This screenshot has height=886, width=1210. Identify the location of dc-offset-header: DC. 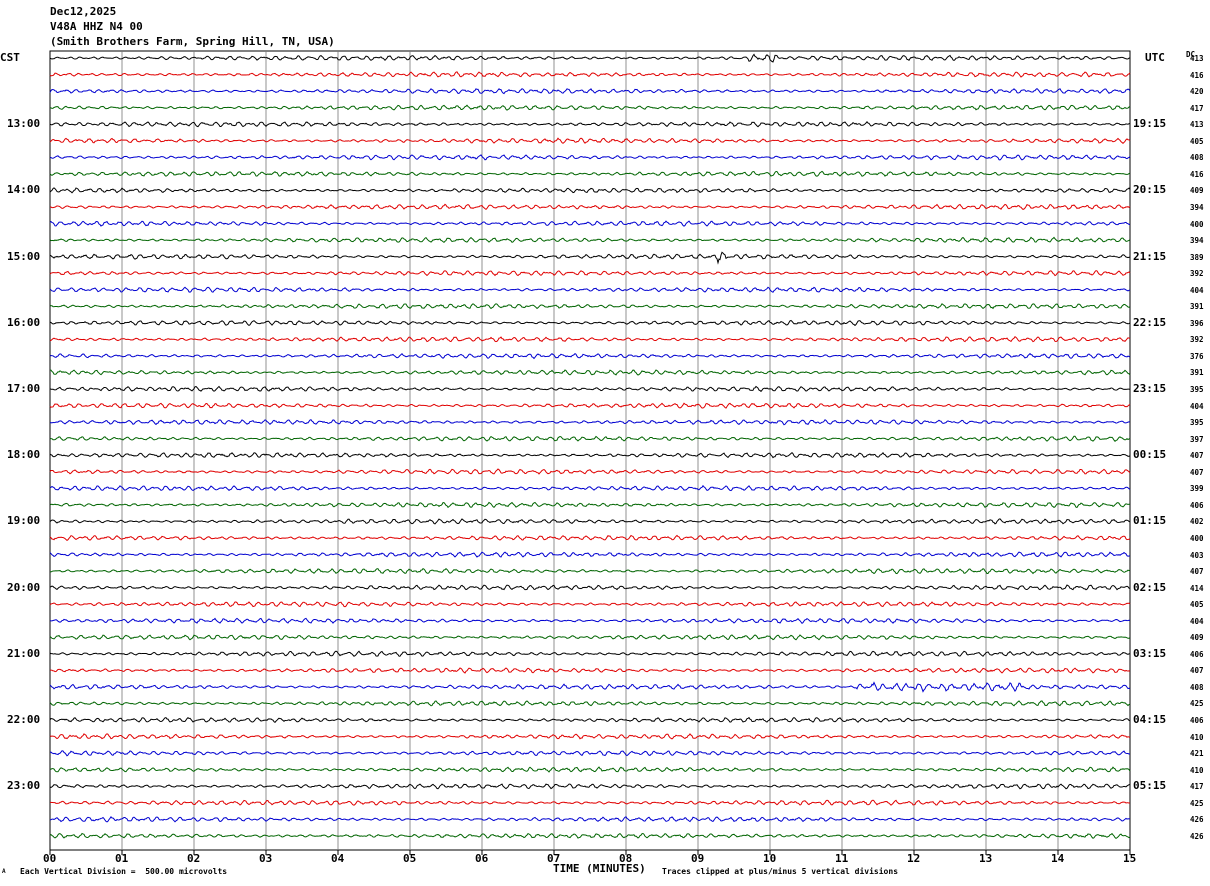
(1191, 54).